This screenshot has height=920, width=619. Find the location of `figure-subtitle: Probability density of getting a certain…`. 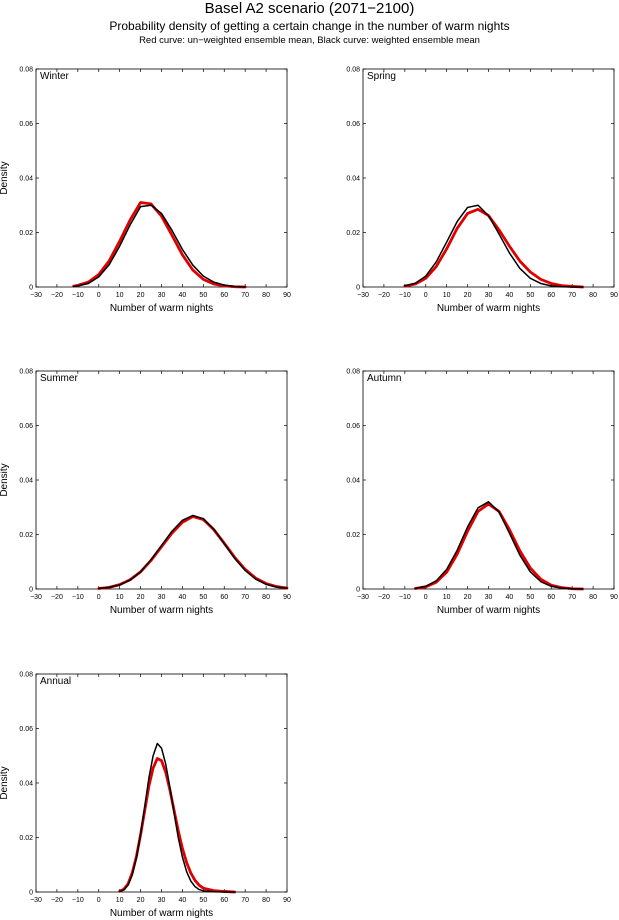

figure-subtitle: Probability density of getting a certain… is located at coordinates (309, 26).